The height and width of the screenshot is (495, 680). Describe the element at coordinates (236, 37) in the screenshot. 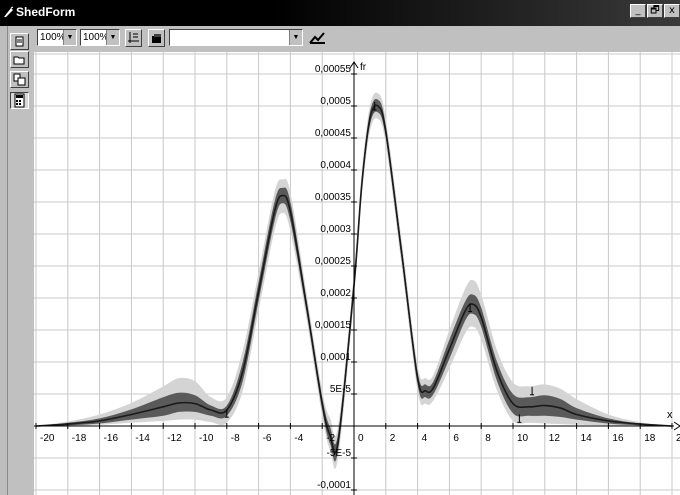

I see `series-select: ▼` at that location.